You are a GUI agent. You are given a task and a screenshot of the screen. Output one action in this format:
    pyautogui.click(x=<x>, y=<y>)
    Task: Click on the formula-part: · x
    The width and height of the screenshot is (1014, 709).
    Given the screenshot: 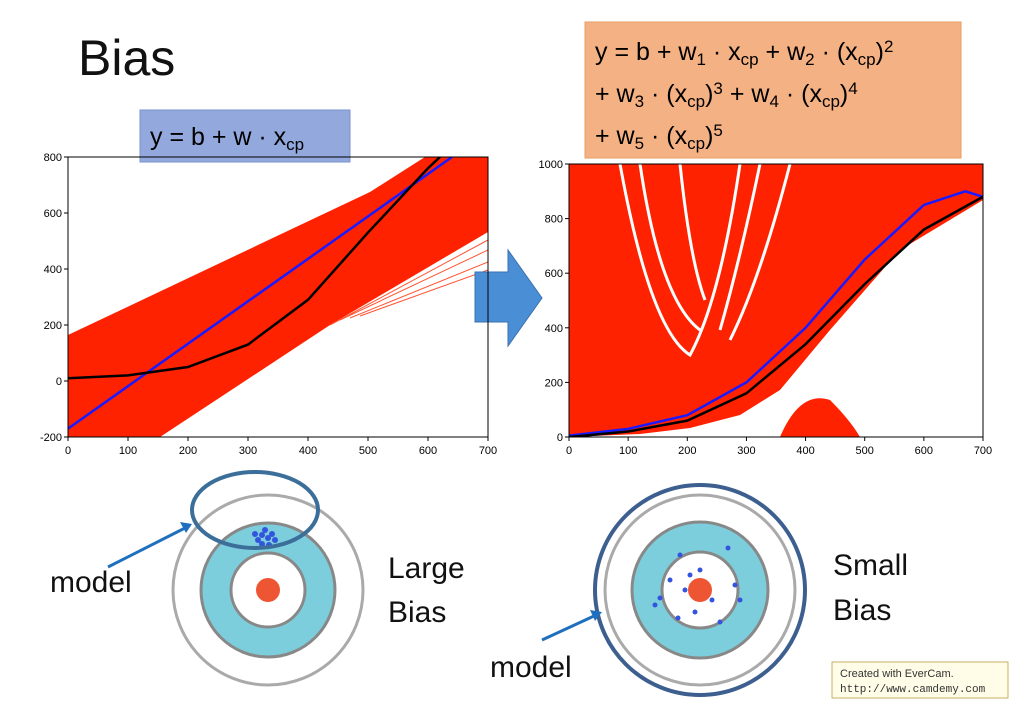 What is the action you would take?
    pyautogui.click(x=723, y=52)
    